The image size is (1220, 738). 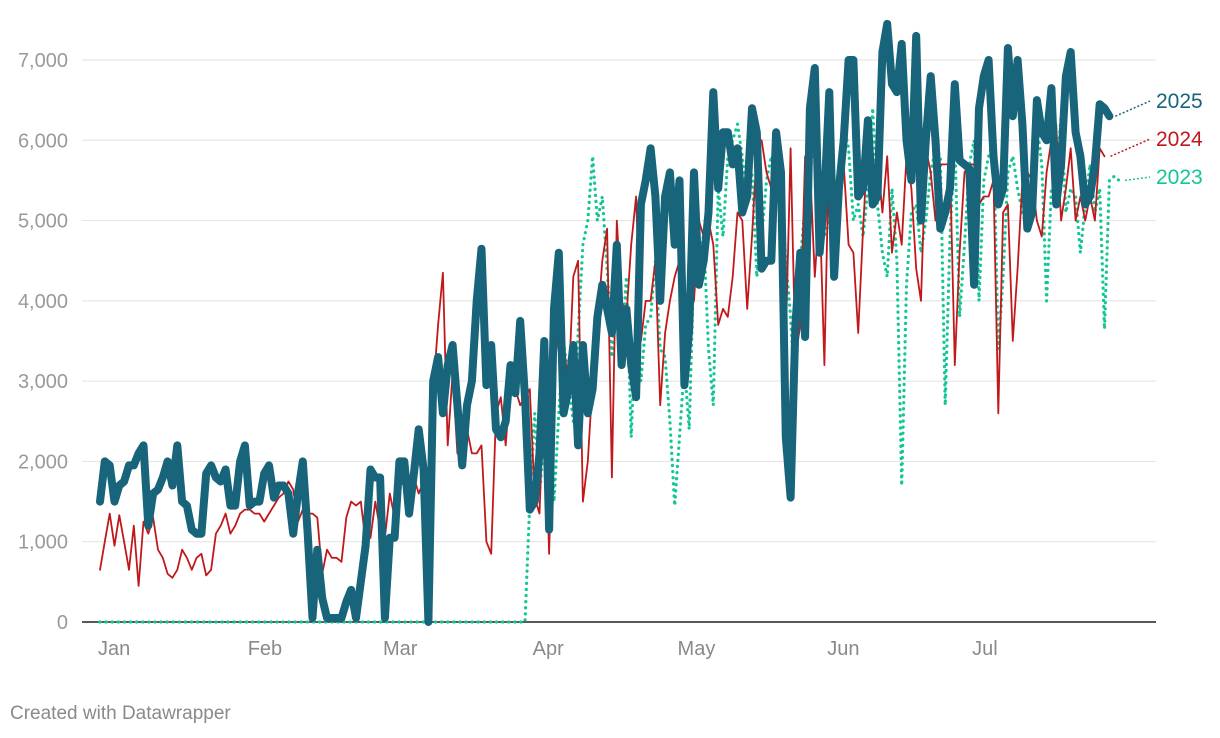 What do you see at coordinates (43, 302) in the screenshot?
I see `y-tick-label: 4,000` at bounding box center [43, 302].